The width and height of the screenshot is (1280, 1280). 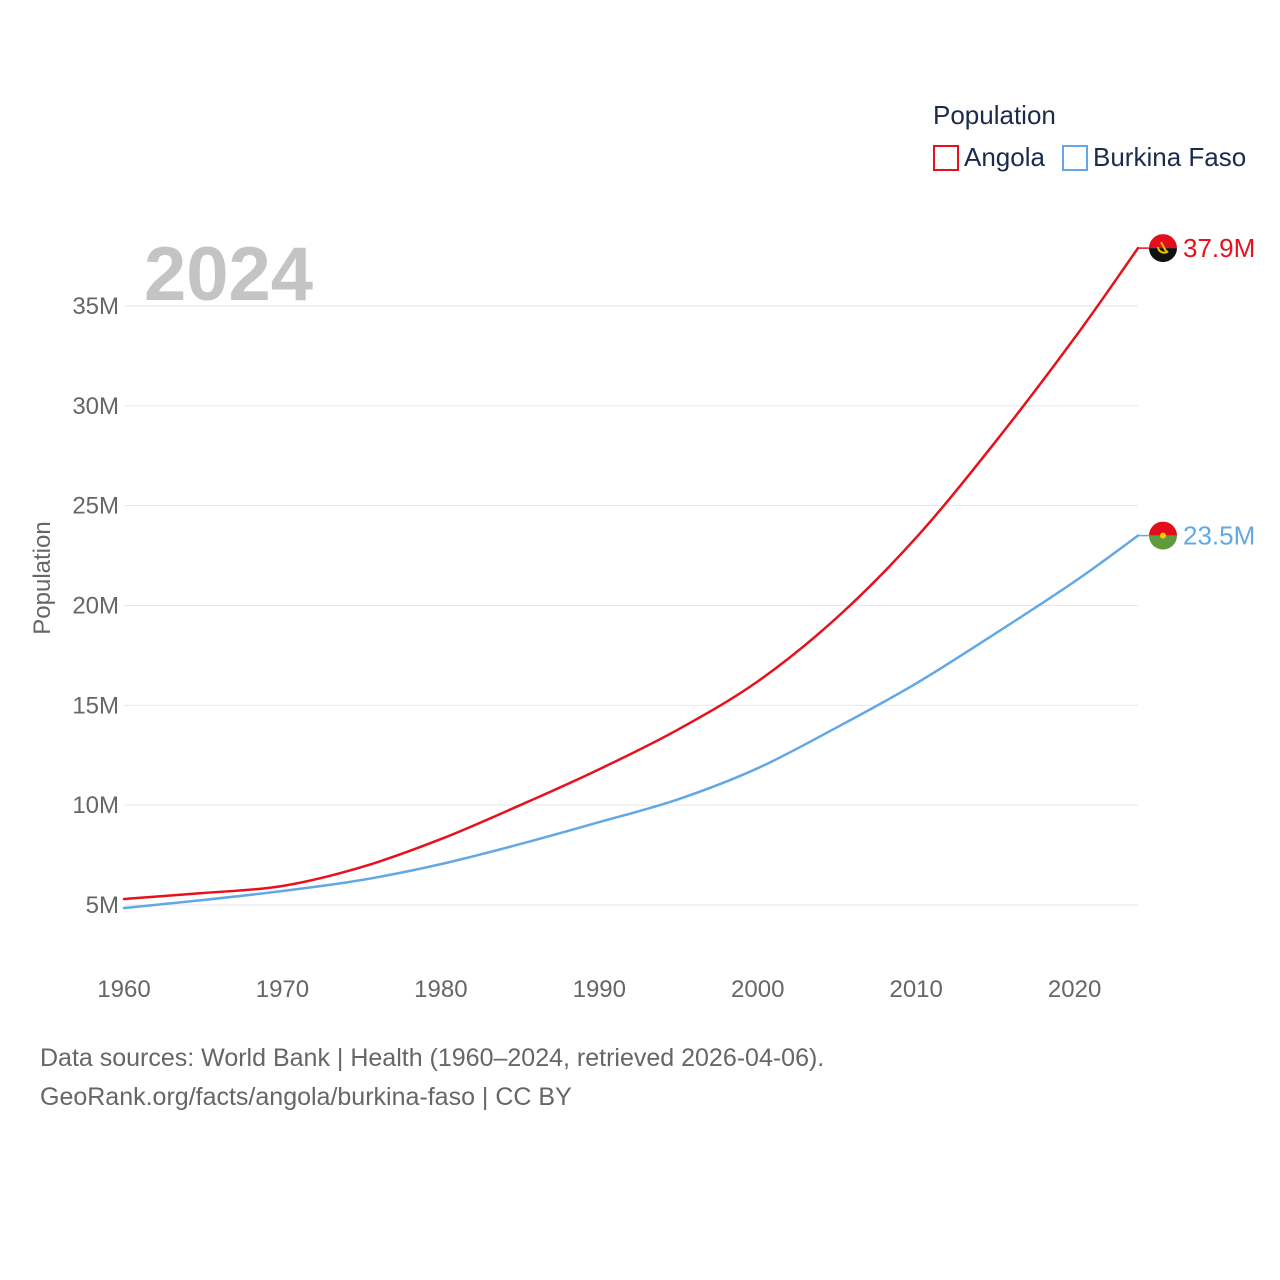 I want to click on y-axis-ticks: 5M 10M 15M 20M 25M 30M 35M, so click(x=95, y=606).